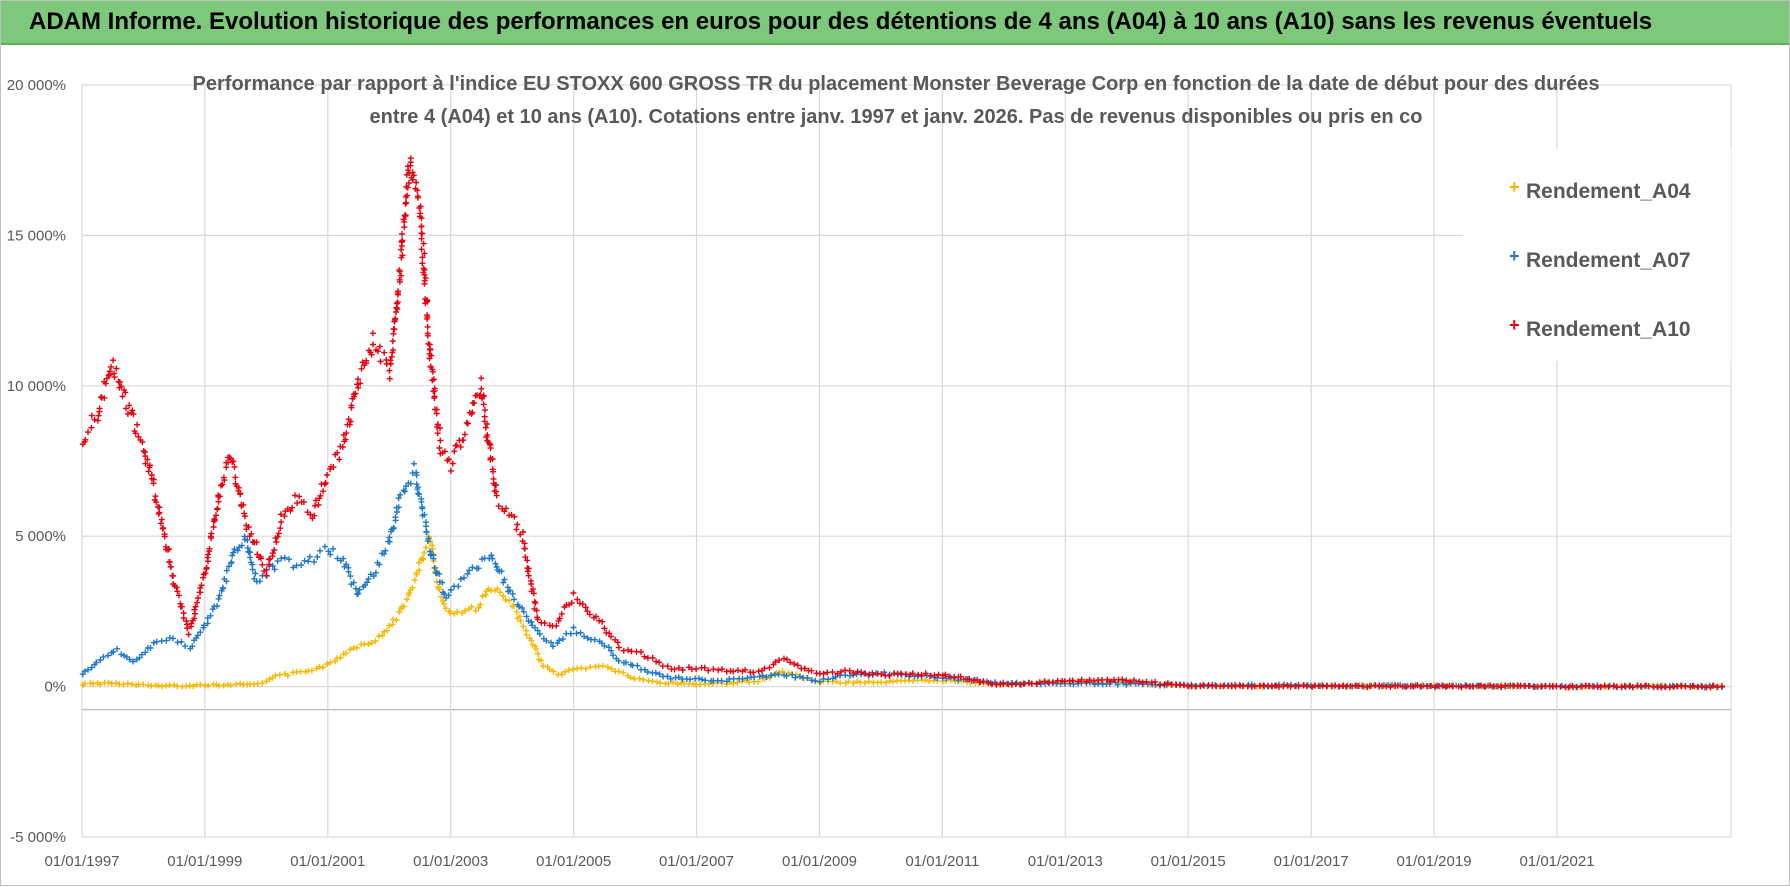 This screenshot has height=887, width=1790. I want to click on x-tick-label: 01/01/2009, so click(819, 861).